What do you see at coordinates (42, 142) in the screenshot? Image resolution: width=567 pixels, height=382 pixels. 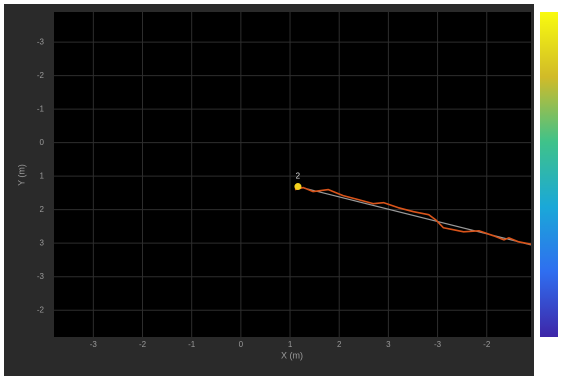 I see `y-tick-label: 0` at bounding box center [42, 142].